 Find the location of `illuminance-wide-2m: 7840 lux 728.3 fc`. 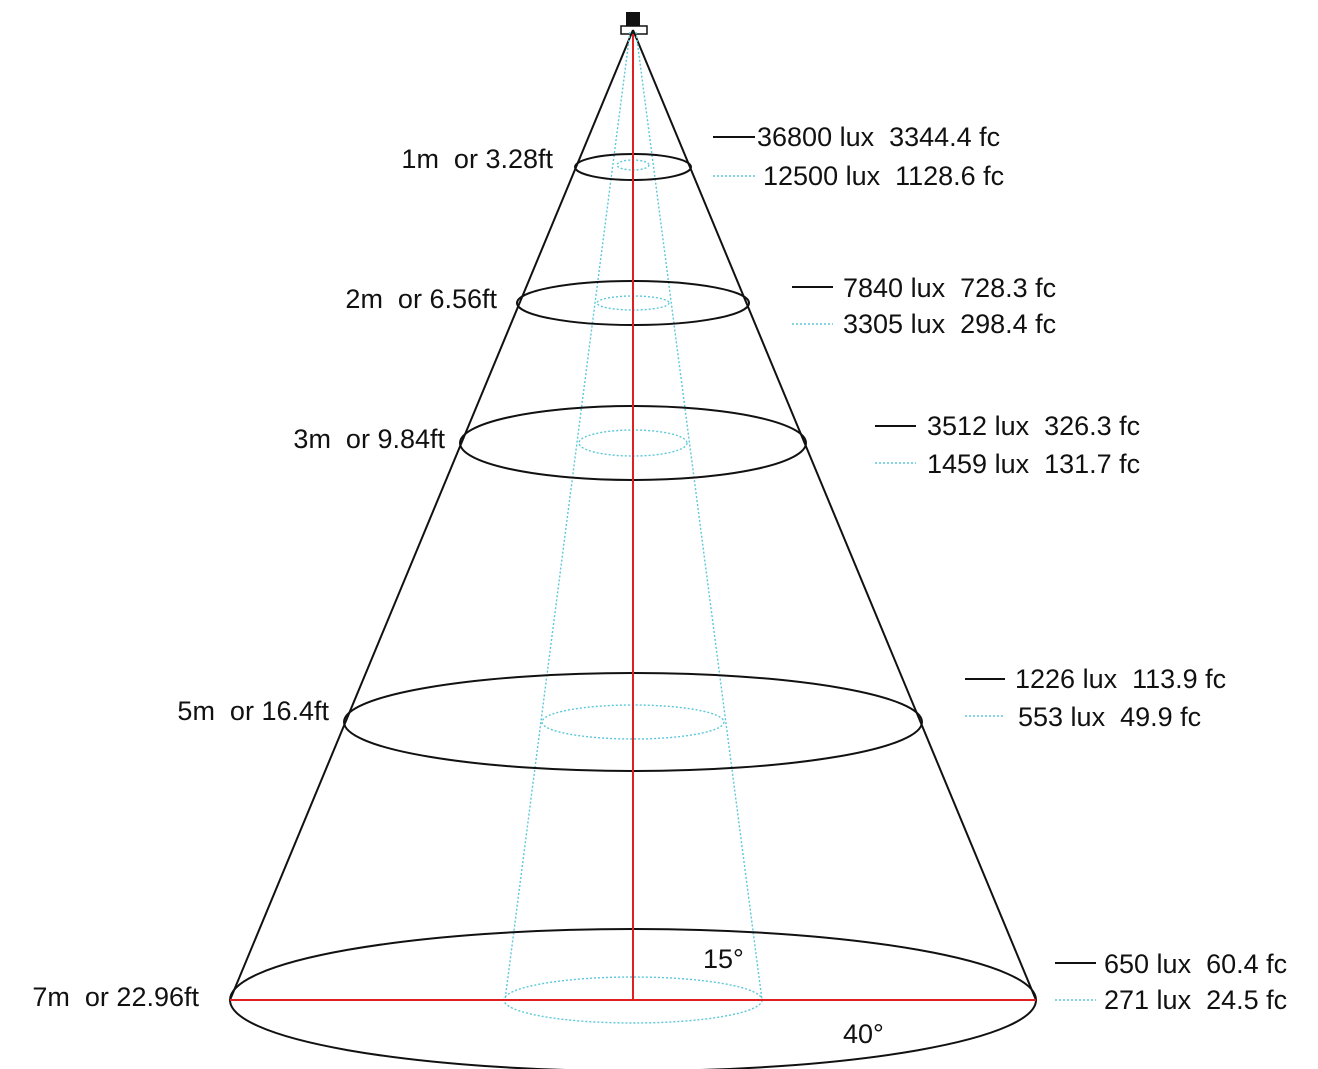

illuminance-wide-2m: 7840 lux 728.3 fc is located at coordinates (949, 288).